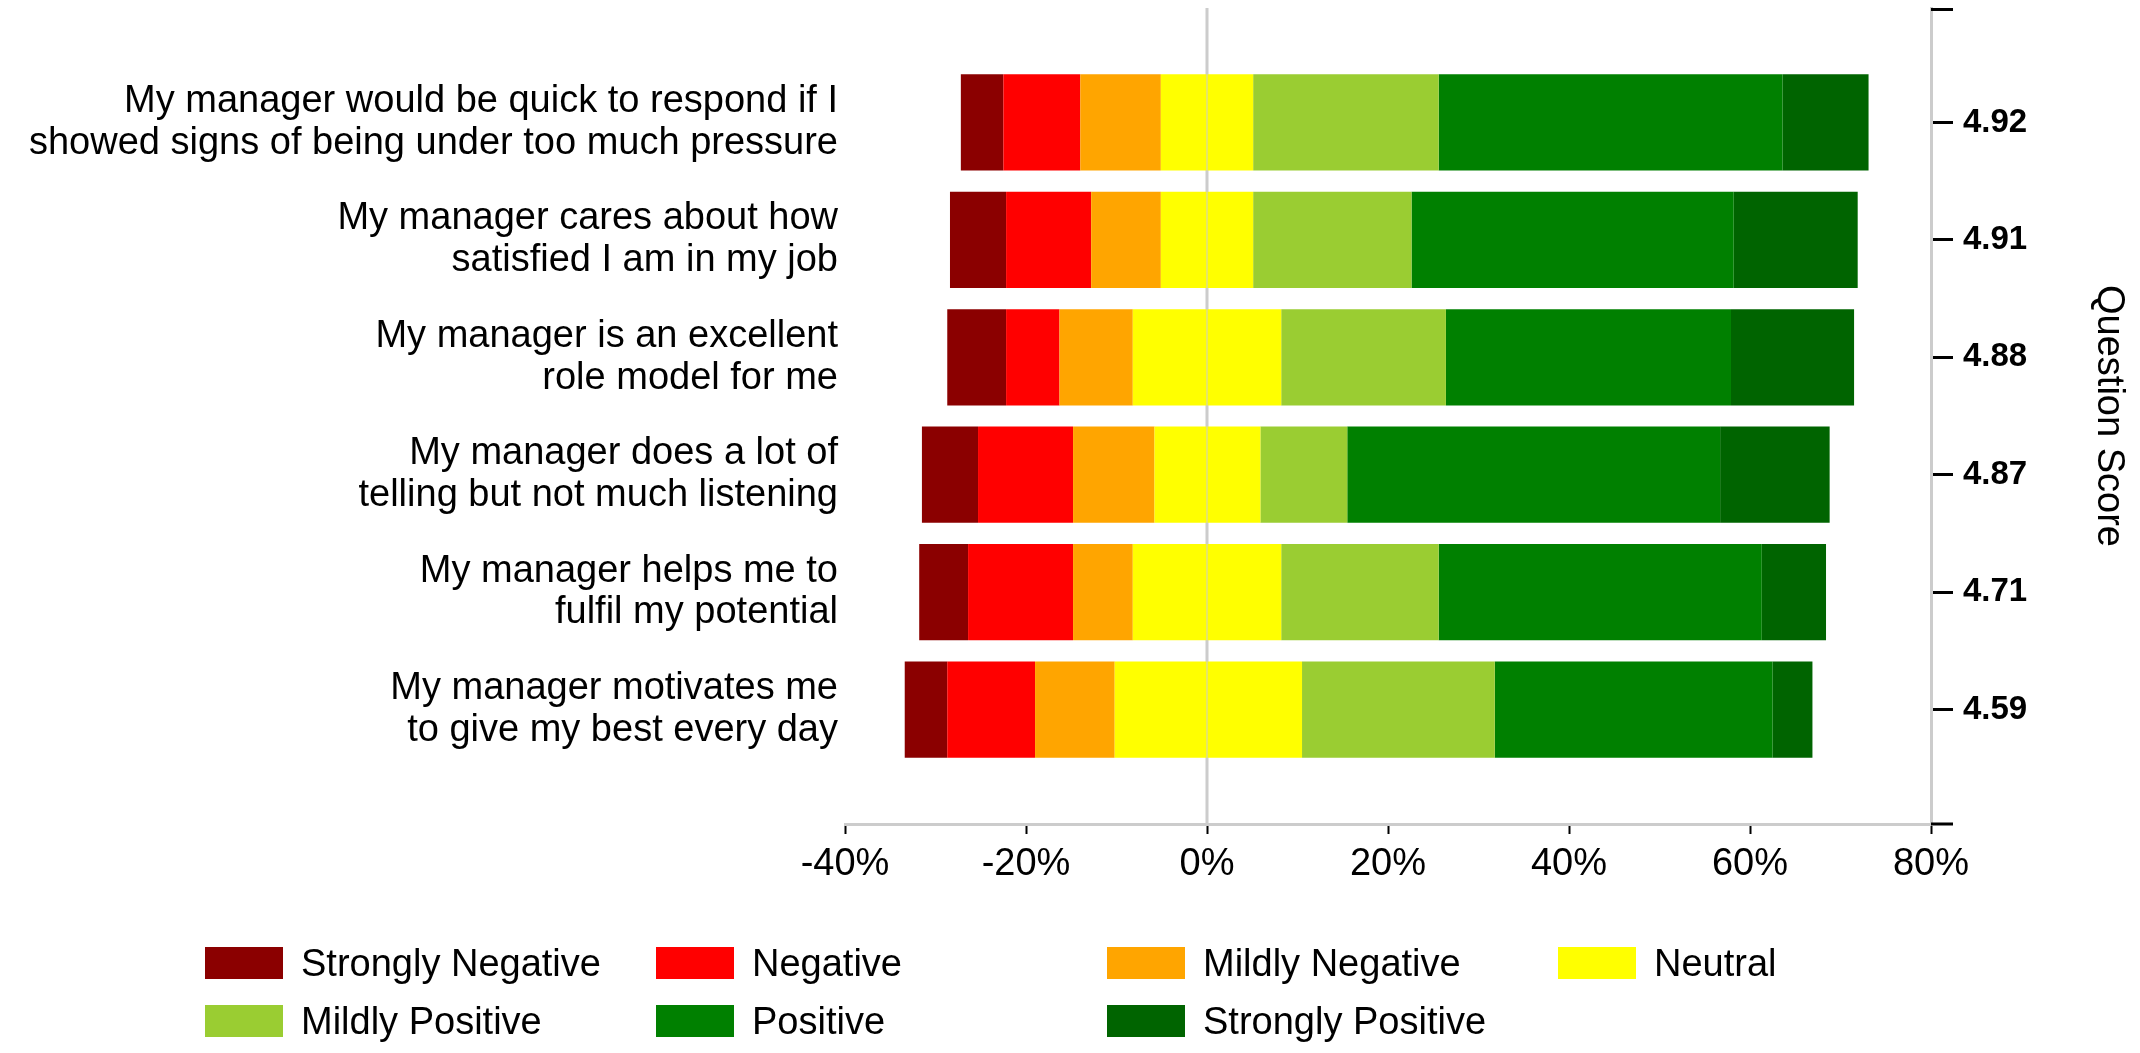 This screenshot has height=1053, width=2140. Describe the element at coordinates (1995, 472) in the screenshot. I see `y2-tick-label: 4.87` at that location.